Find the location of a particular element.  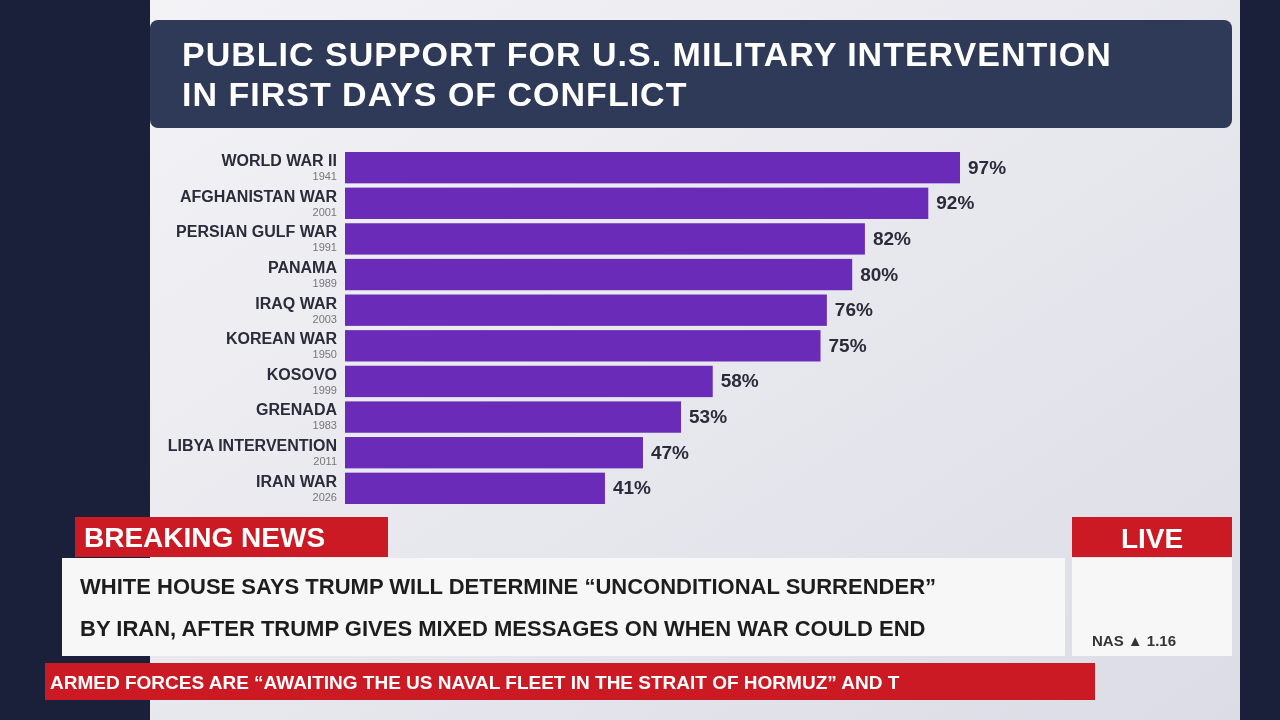

data-label: 41% is located at coordinates (632, 488).